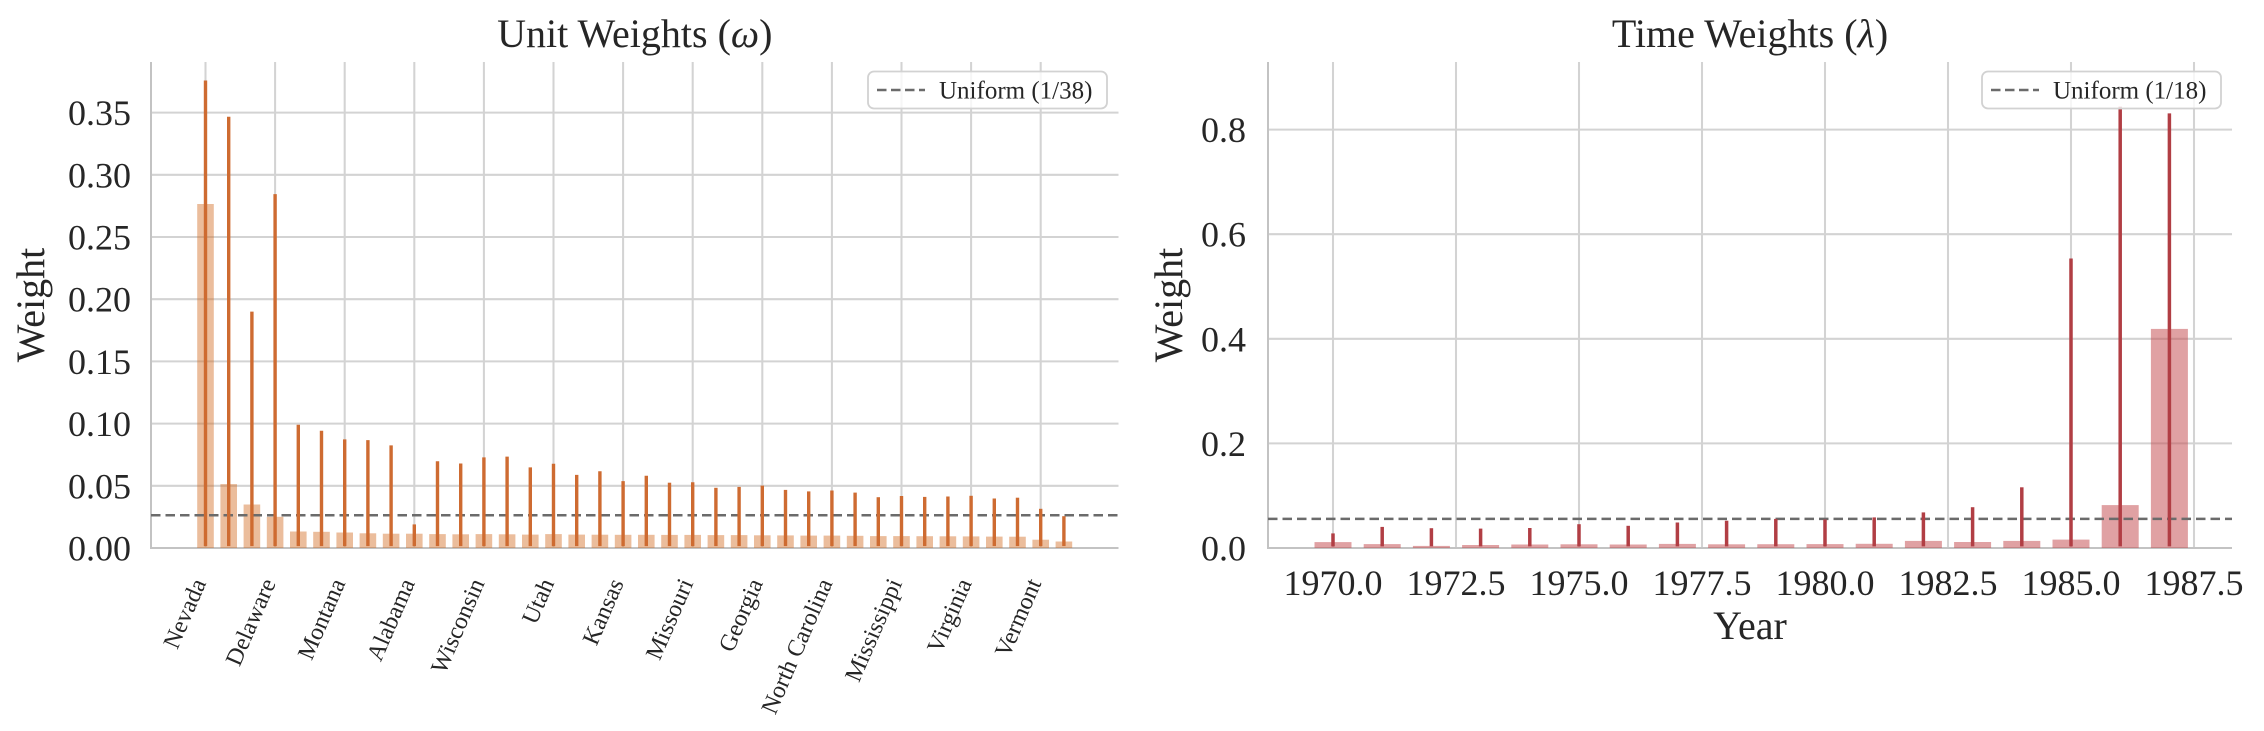 This screenshot has height=731, width=2264. Describe the element at coordinates (1223, 339) in the screenshot. I see `svg-text: 0.4` at that location.